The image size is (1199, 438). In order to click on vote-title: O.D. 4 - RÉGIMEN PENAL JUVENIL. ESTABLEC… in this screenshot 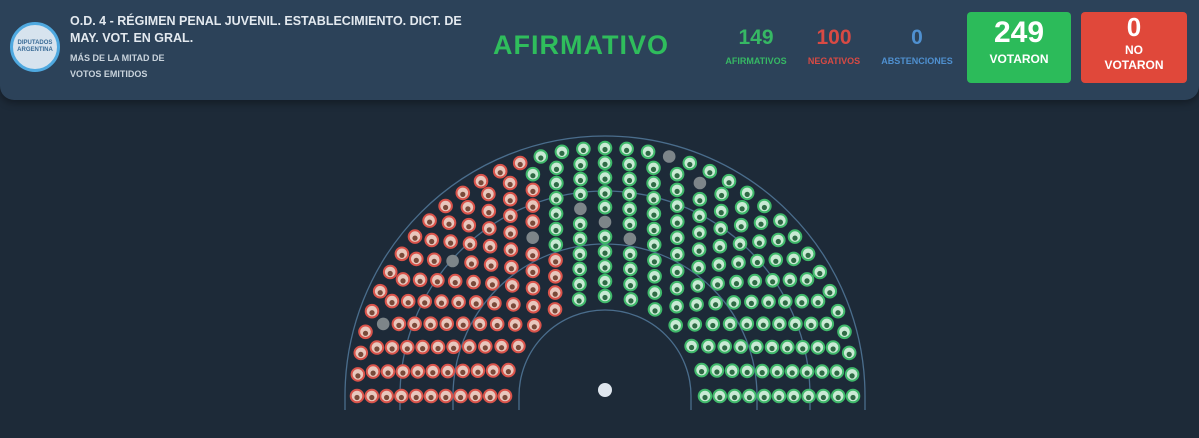, I will do `click(266, 29)`.